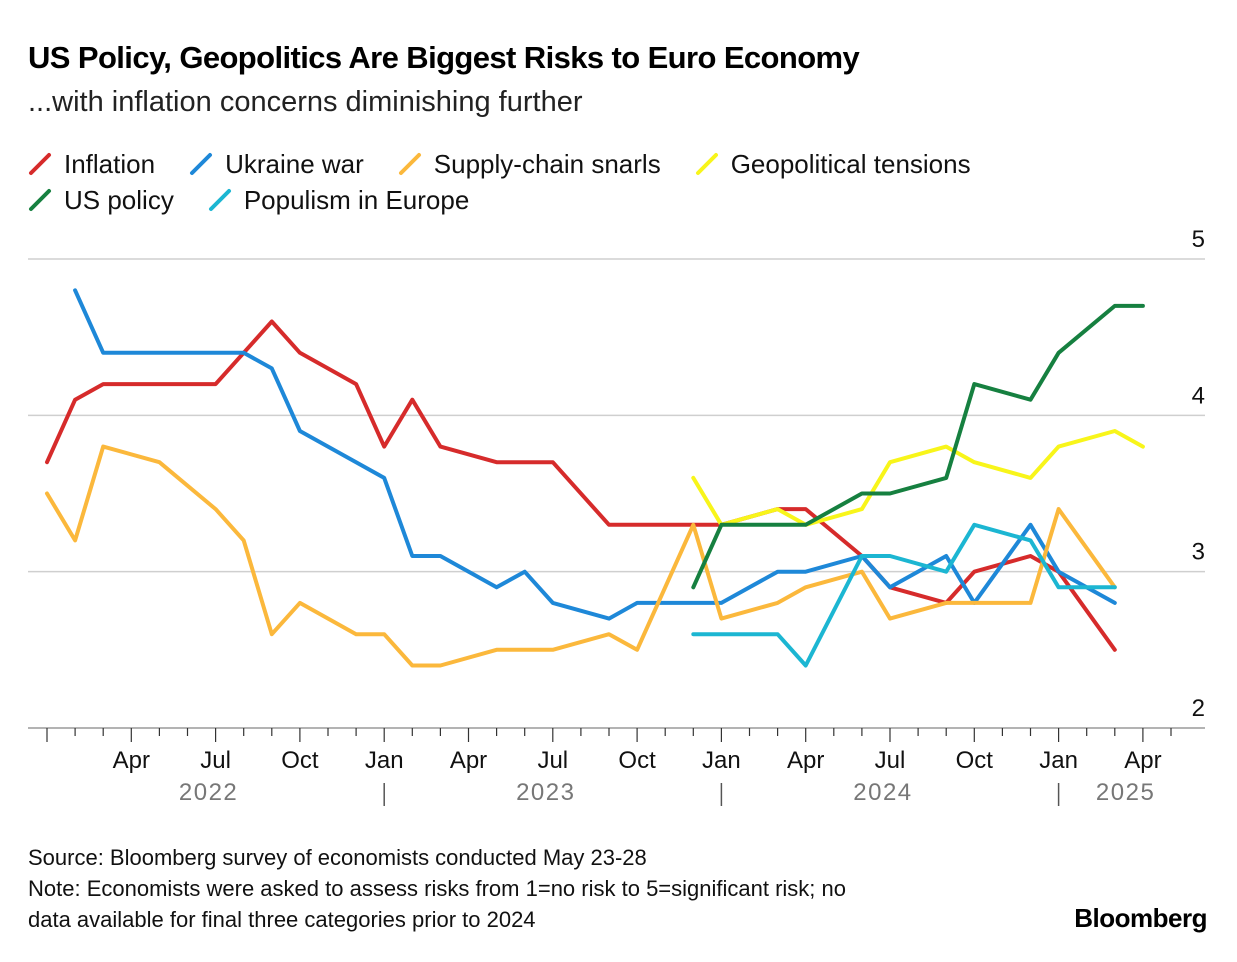 The image size is (1237, 962). I want to click on legend-item-us-policy: US policy, so click(101, 200).